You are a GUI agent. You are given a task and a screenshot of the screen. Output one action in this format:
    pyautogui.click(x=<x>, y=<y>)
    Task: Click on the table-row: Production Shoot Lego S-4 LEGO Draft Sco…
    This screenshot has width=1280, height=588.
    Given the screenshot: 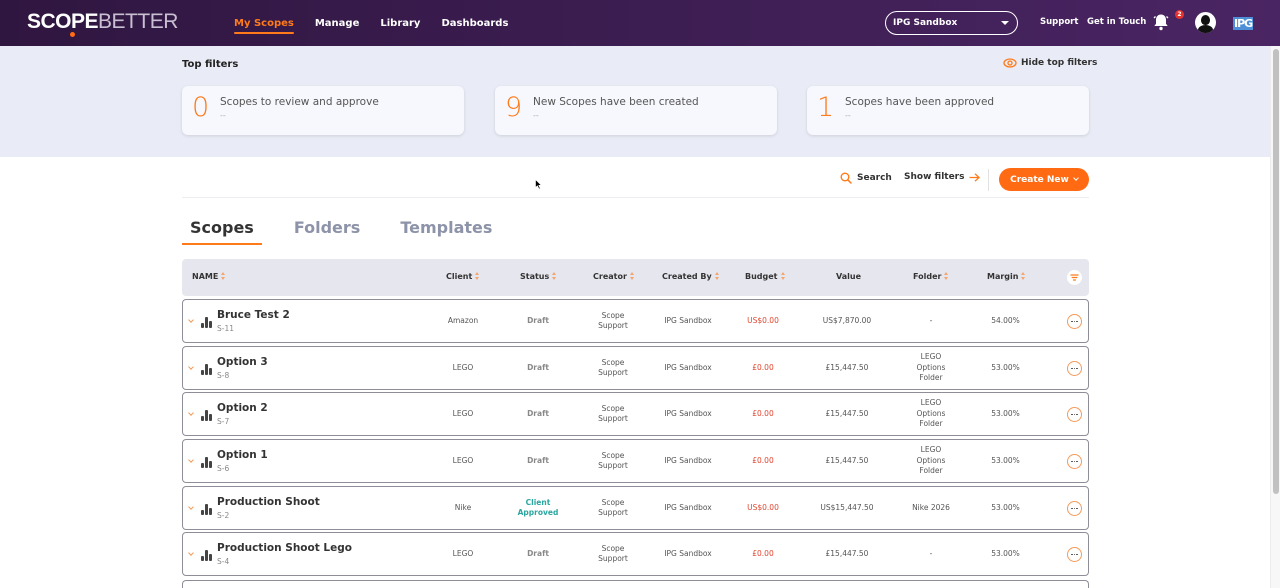 What is the action you would take?
    pyautogui.click(x=635, y=554)
    